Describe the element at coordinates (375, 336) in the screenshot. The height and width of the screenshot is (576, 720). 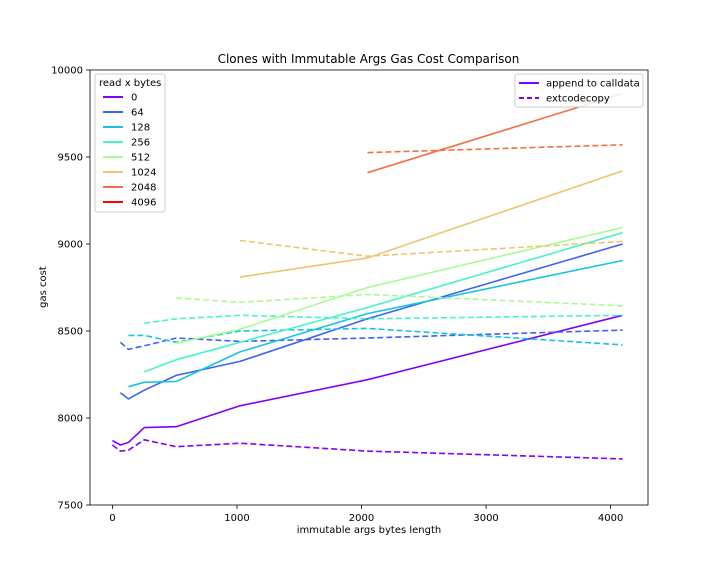
I see `series-line-128-extcodecopy` at that location.